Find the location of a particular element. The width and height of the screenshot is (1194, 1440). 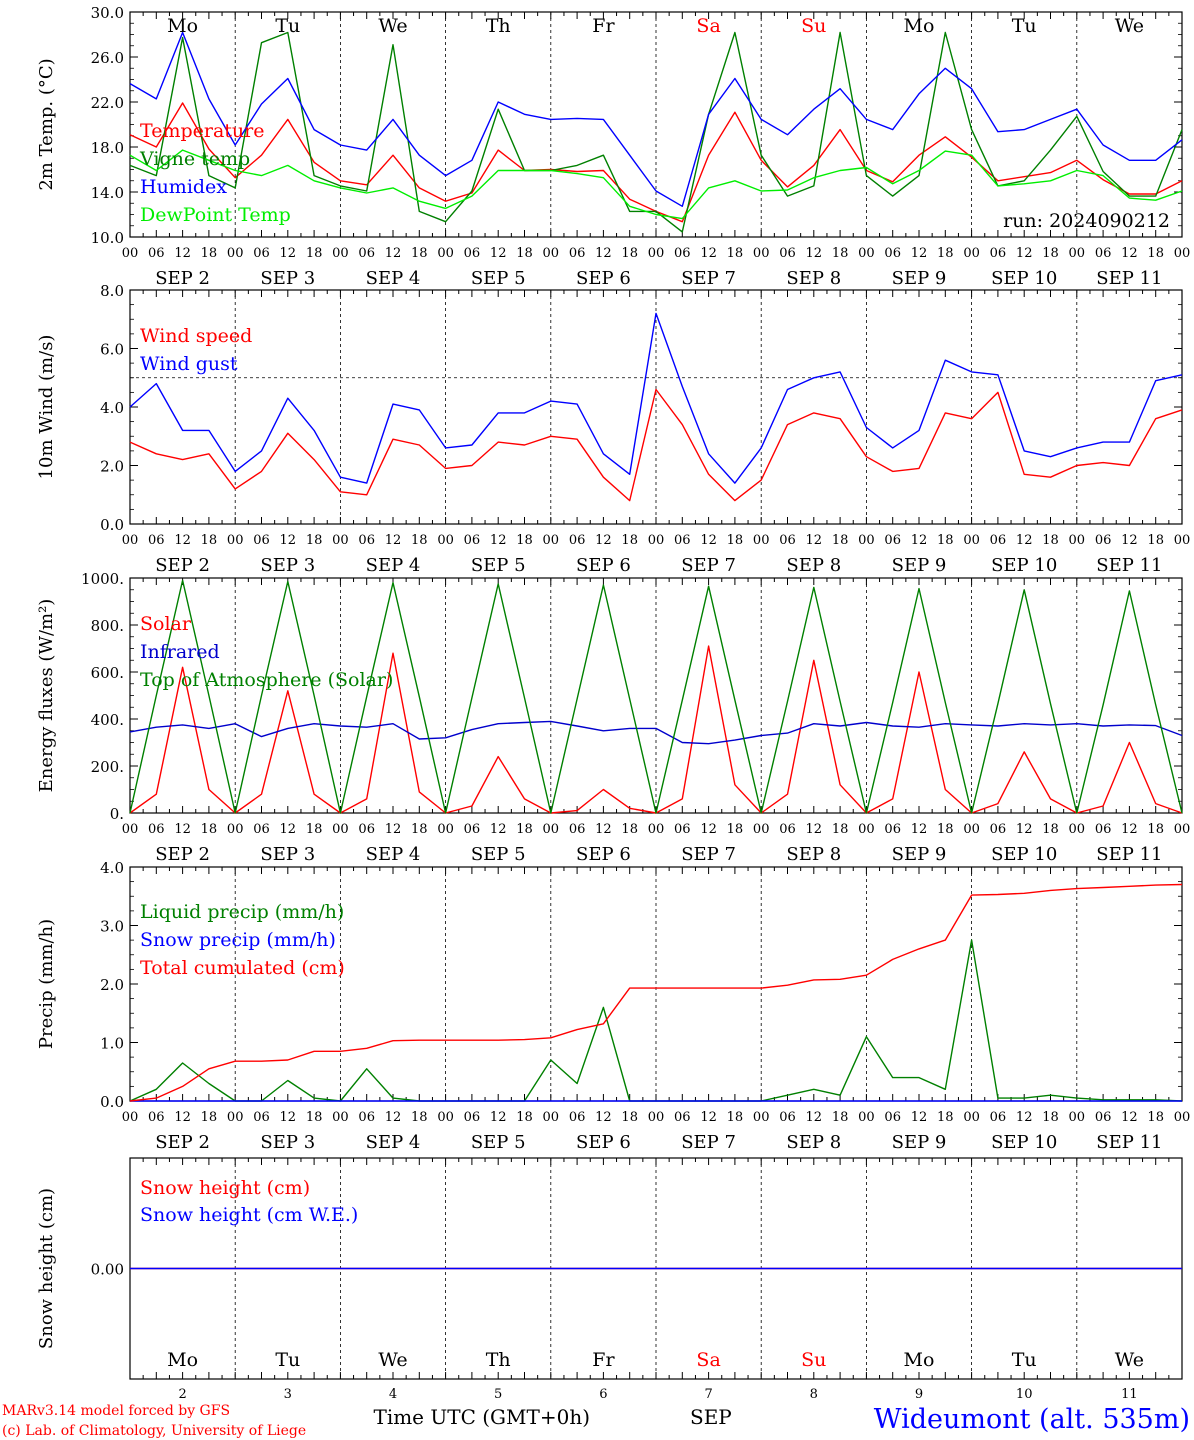

y-axis-label: Energy fluxes (W/m²) is located at coordinates (46, 696).